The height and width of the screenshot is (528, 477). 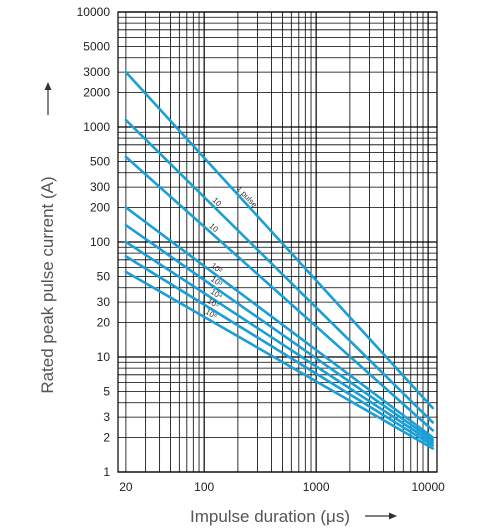 I want to click on y-tick-label: 10, so click(x=104, y=357).